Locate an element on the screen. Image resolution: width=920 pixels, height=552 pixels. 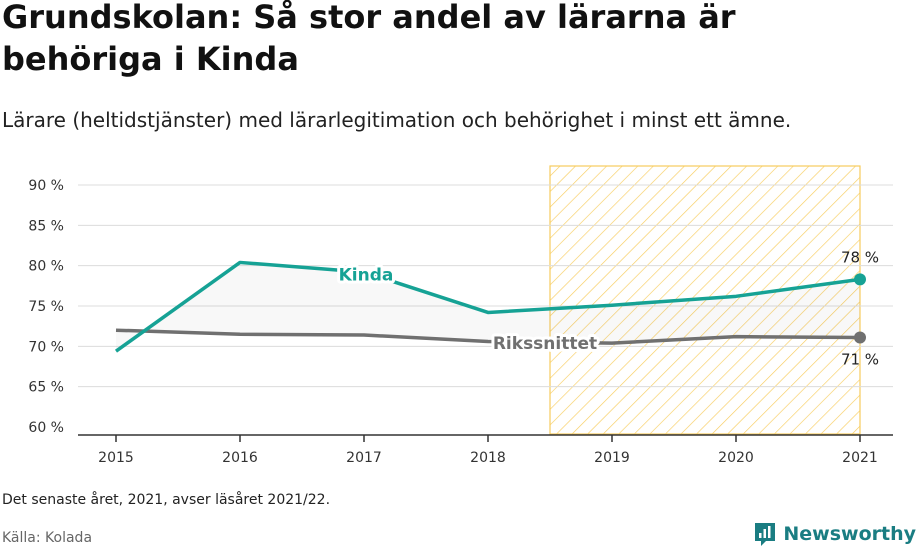
chart-source: Källa: Kolada is located at coordinates (47, 538).